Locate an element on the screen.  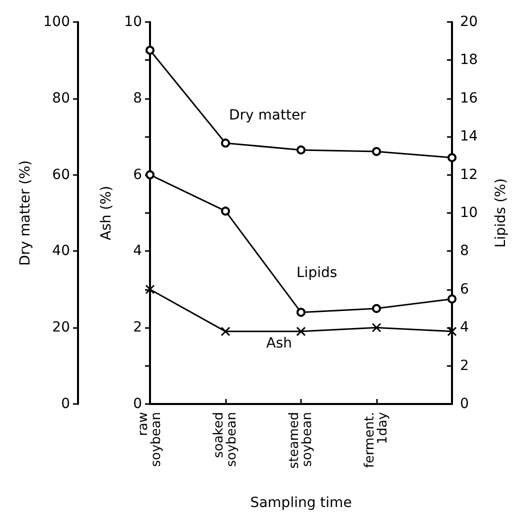
y2-tick-label: 12 is located at coordinates (469, 174).